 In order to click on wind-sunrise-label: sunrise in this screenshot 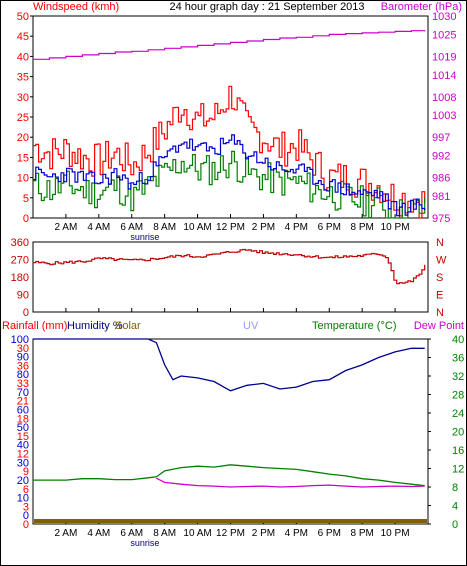, I will do `click(144, 237)`.